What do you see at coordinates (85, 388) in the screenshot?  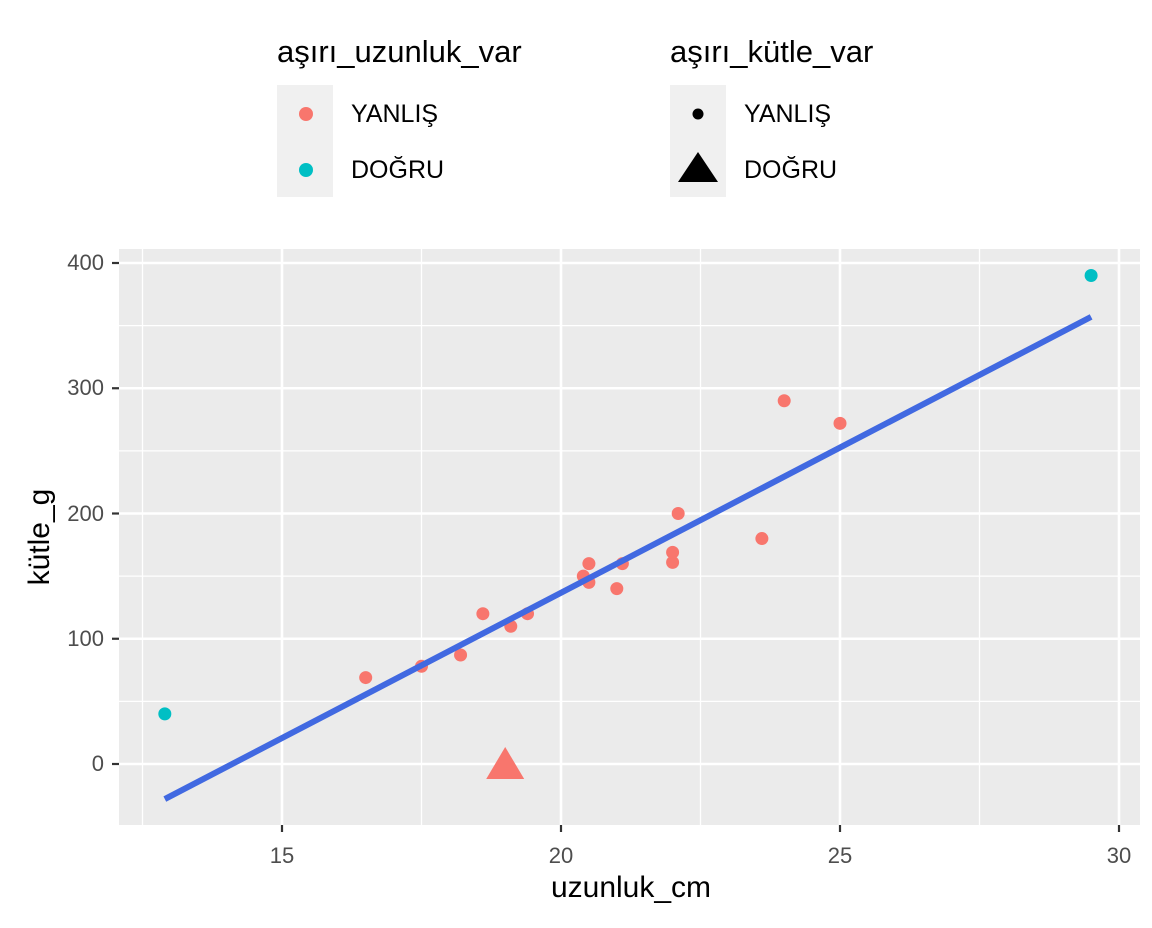 I see `y-tick-label: 300` at bounding box center [85, 388].